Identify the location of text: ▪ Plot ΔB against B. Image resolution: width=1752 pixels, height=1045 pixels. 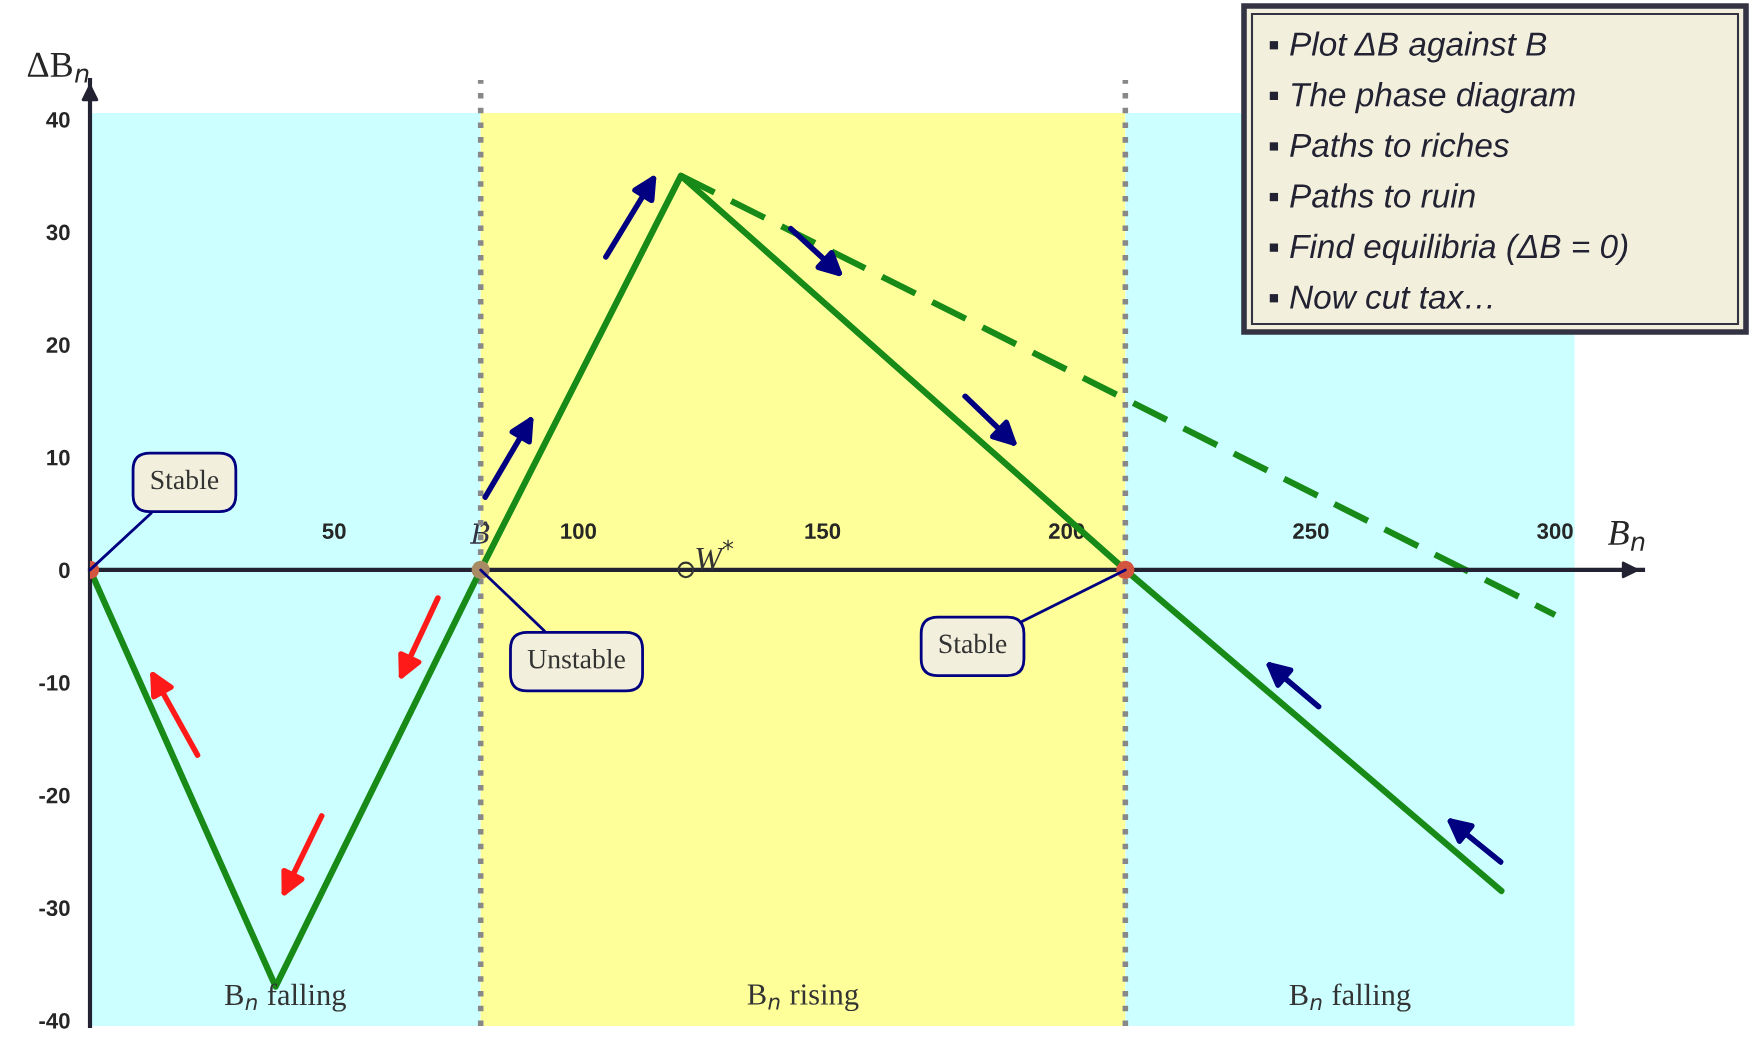
(1408, 47).